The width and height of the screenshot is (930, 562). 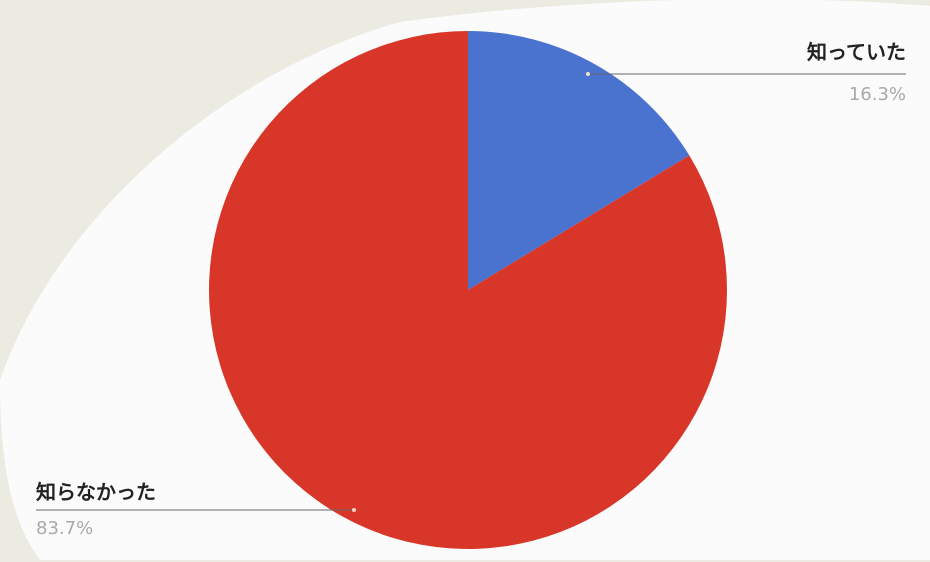 I want to click on slice-label-unknown: 知らなかった, so click(x=96, y=492).